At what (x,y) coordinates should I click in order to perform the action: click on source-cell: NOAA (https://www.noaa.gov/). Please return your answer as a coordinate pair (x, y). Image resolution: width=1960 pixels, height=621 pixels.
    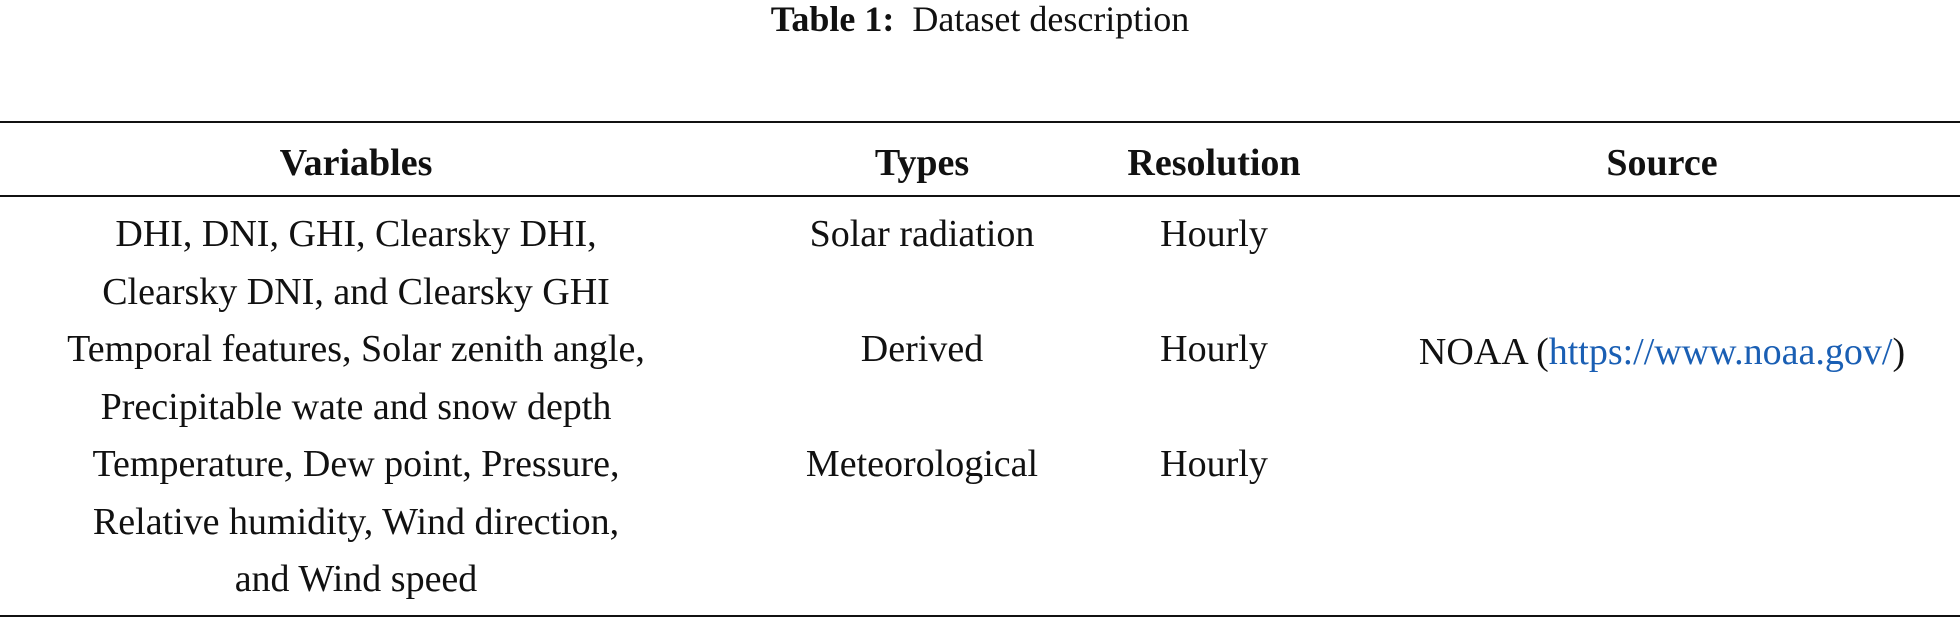
    Looking at the image, I should click on (1662, 352).